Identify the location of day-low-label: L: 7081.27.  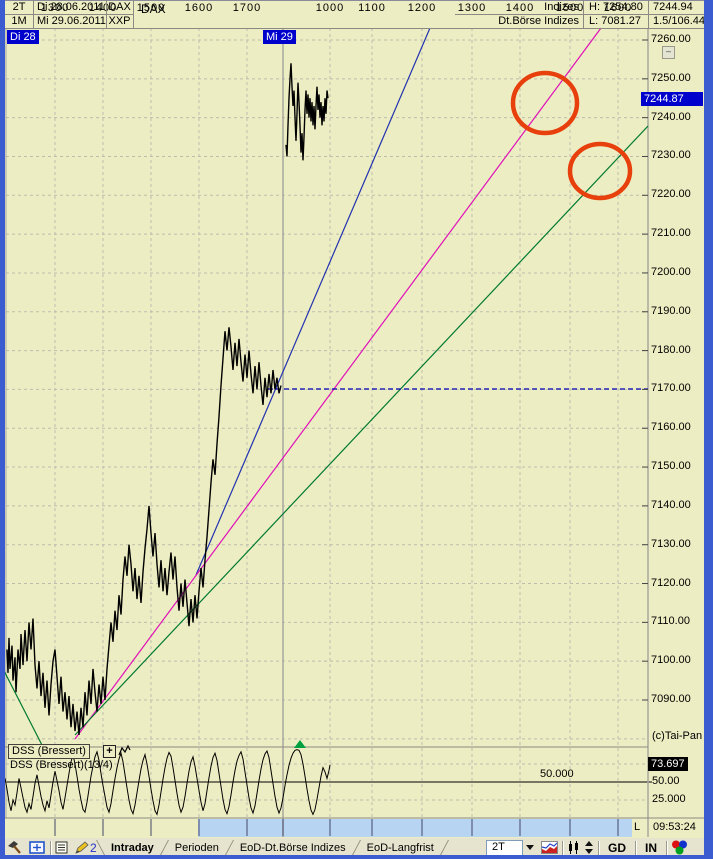
(615, 21).